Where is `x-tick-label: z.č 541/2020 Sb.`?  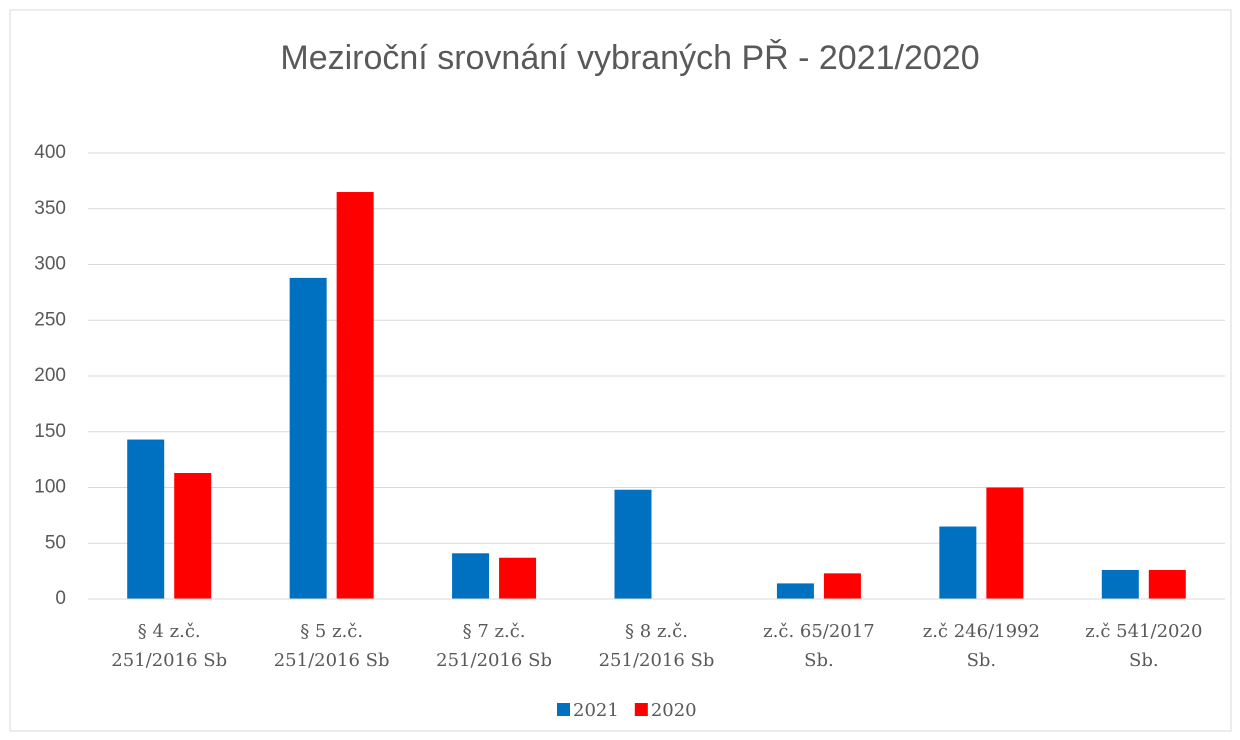
x-tick-label: z.č 541/2020 Sb. is located at coordinates (1143, 646).